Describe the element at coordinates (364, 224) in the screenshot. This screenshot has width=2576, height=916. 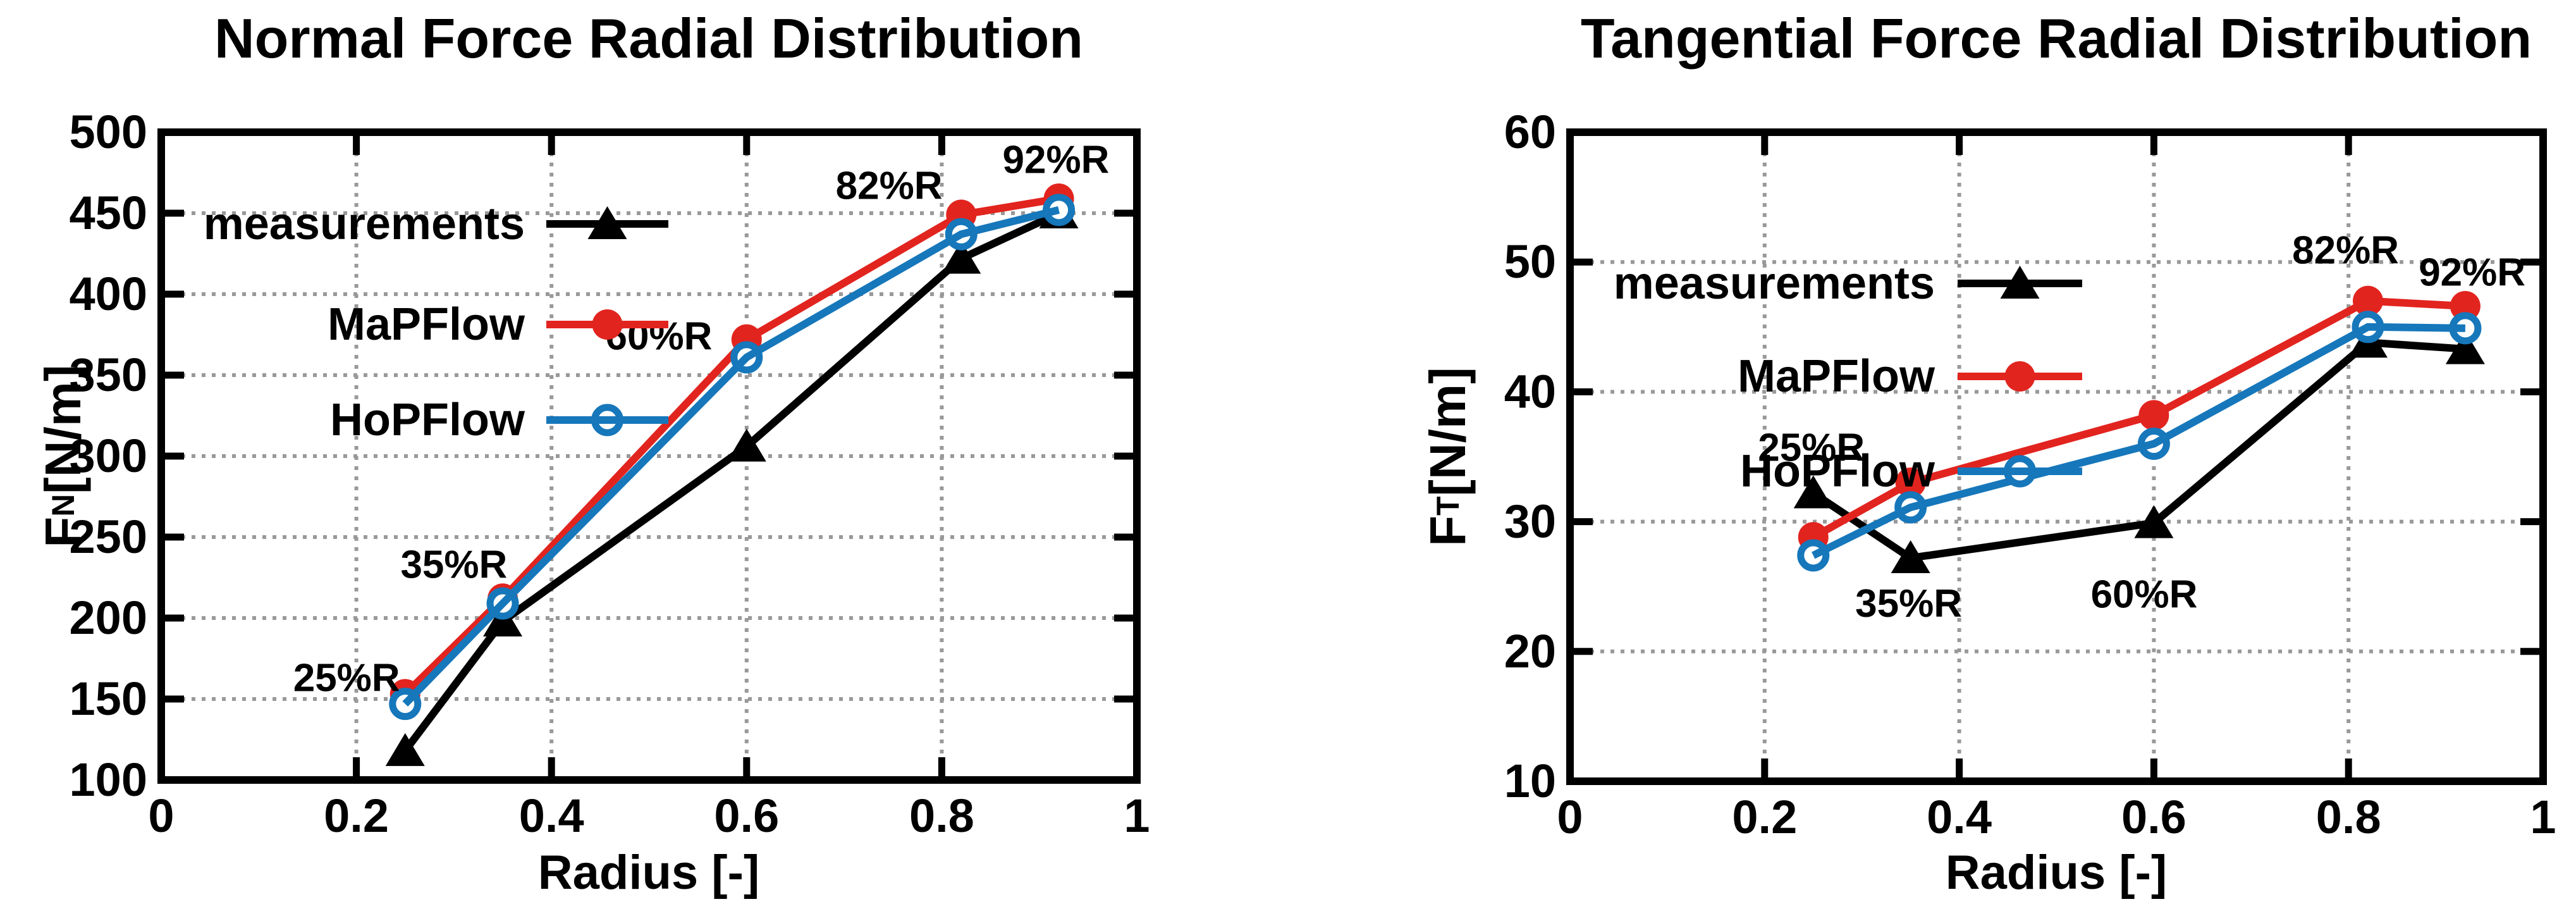
I see `left-legend-label-measurements: measurements` at that location.